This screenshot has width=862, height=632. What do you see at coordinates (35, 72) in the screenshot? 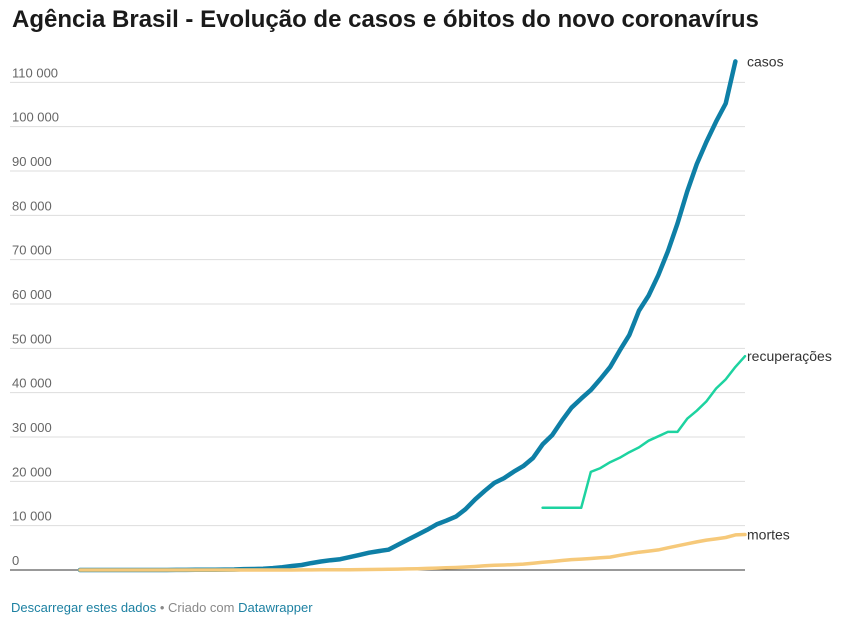
I see `y-tick-label: 110 000` at bounding box center [35, 72].